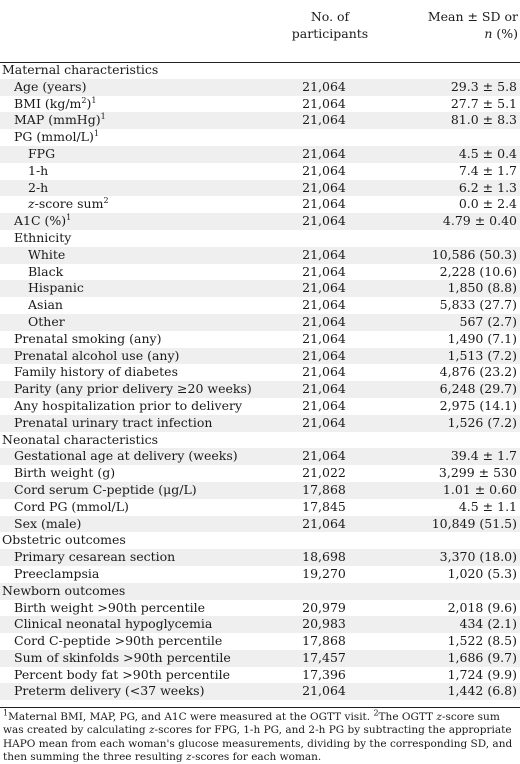  I want to click on row-label-text: BMI (kg/m, so click(48, 103).